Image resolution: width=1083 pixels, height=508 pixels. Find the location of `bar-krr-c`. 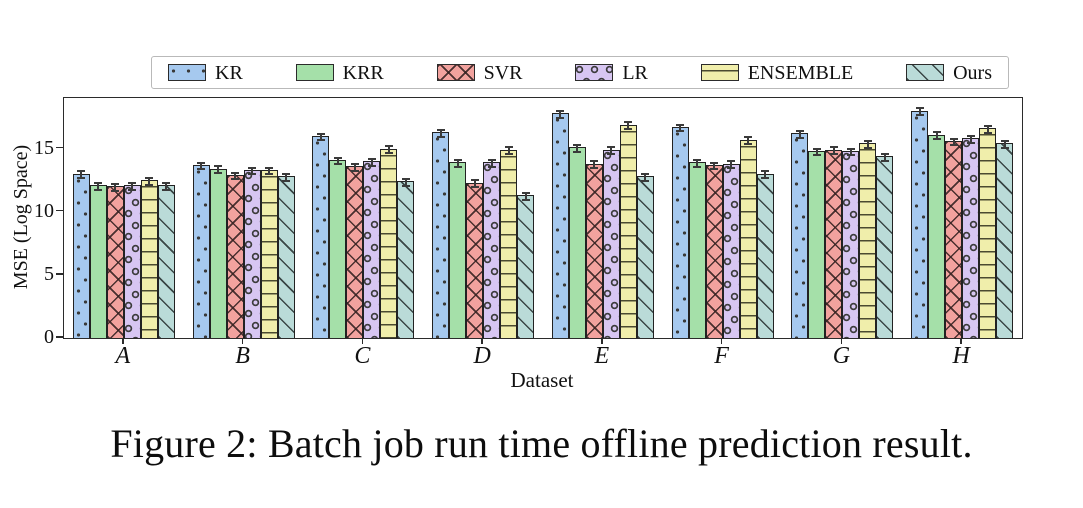

bar-krr-c is located at coordinates (338, 247).